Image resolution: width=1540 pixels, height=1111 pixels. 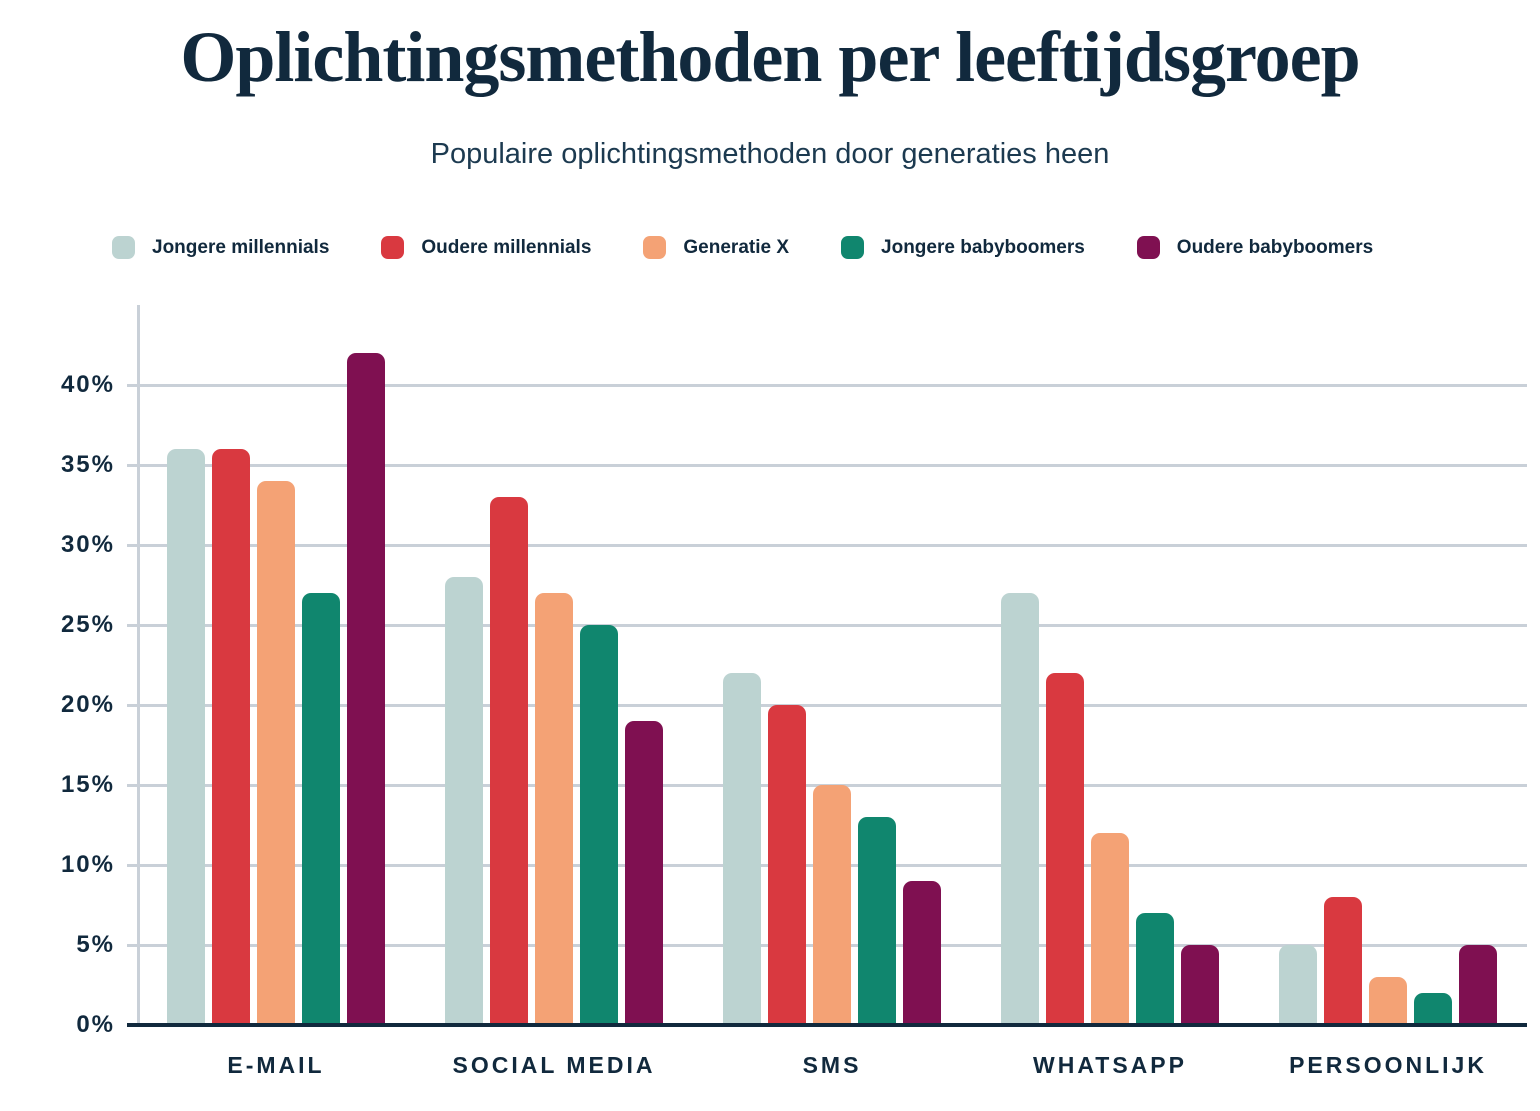 I want to click on y-tick-label-5pct: 5%, so click(x=95, y=944).